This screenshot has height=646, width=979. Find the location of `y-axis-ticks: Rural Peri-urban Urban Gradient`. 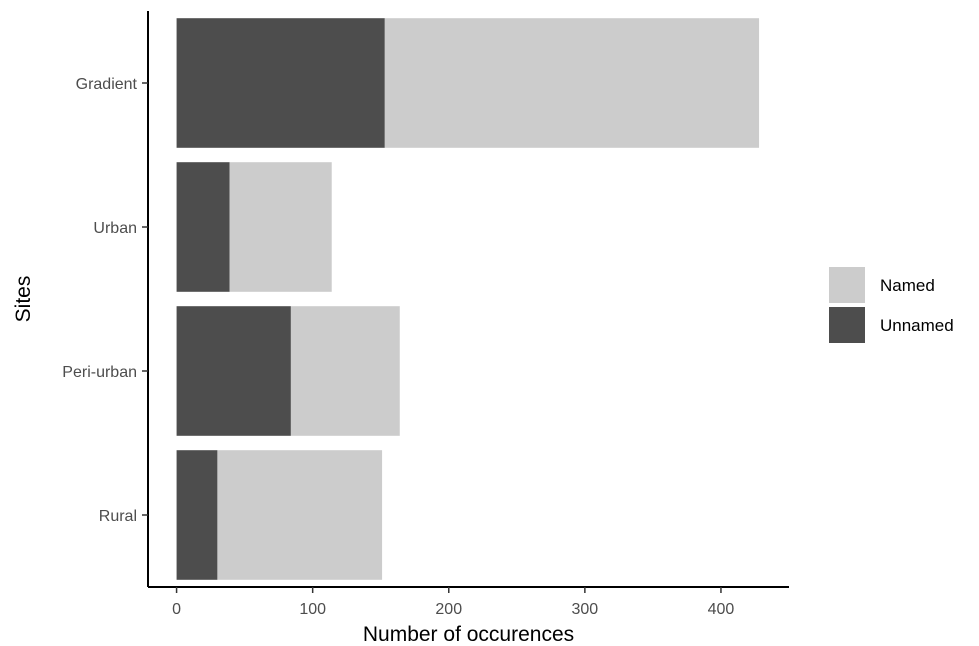

y-axis-ticks: Rural Peri-urban Urban Gradient is located at coordinates (105, 300).